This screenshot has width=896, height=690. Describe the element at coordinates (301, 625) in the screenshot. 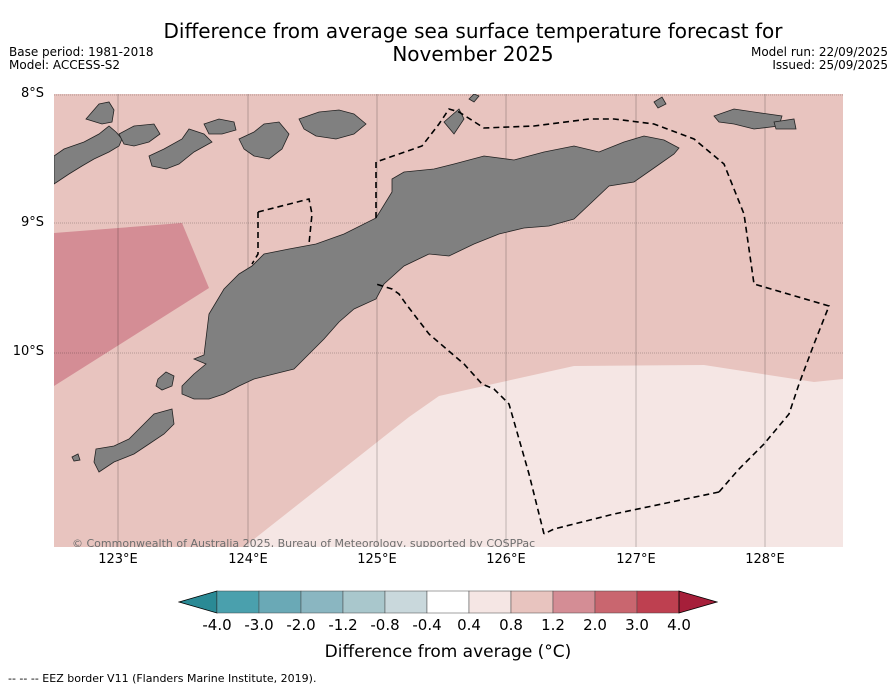

I see `cb-tick: -2.0` at that location.